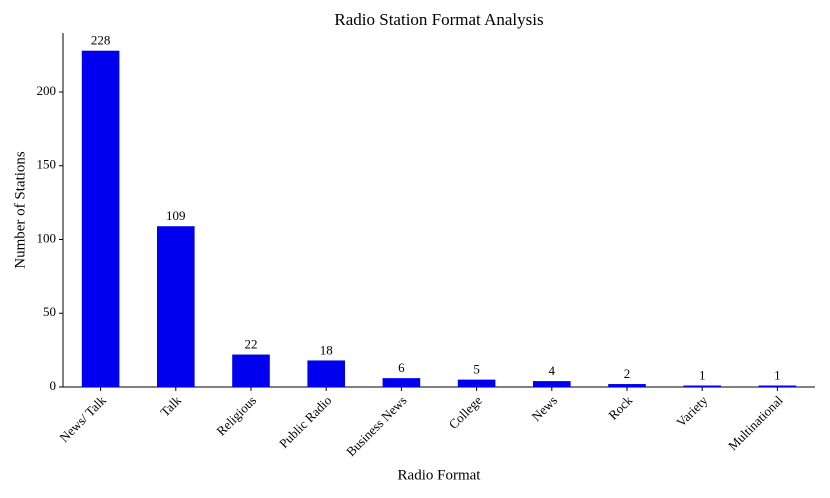 This screenshot has height=498, width=830. Describe the element at coordinates (82, 418) in the screenshot. I see `x-tick-label: News/ Talk` at that location.